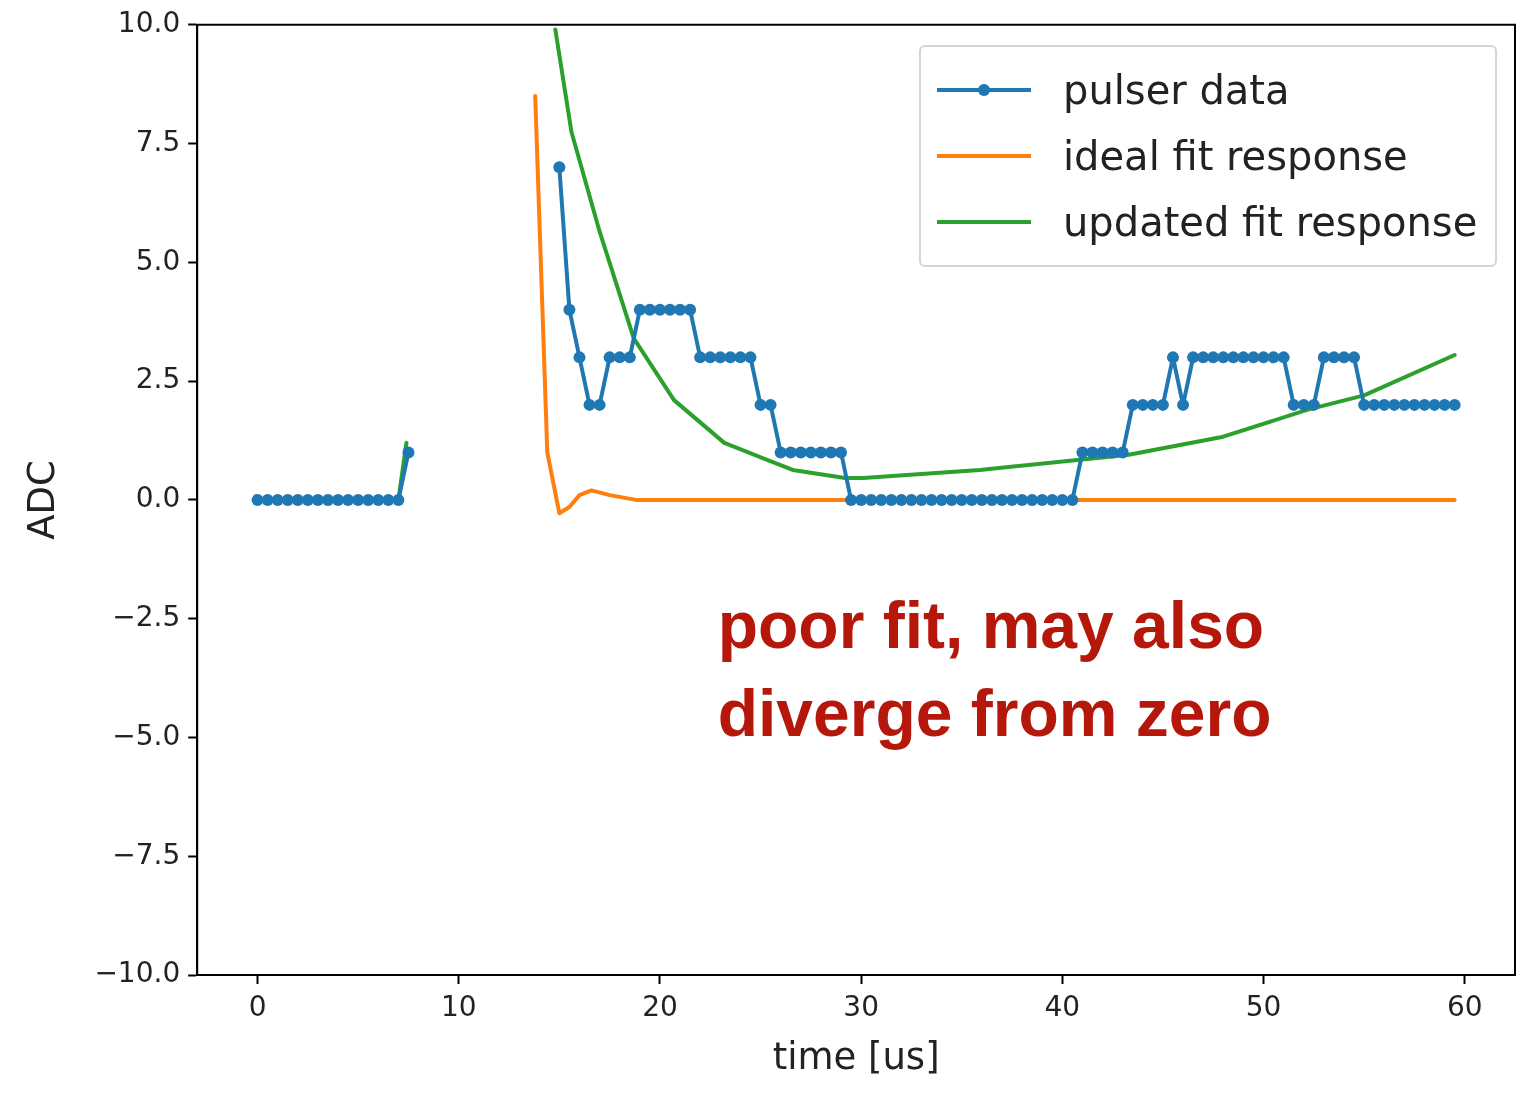 The height and width of the screenshot is (1094, 1521). What do you see at coordinates (1235, 155) in the screenshot?
I see `legend-label: ideal fit response` at bounding box center [1235, 155].